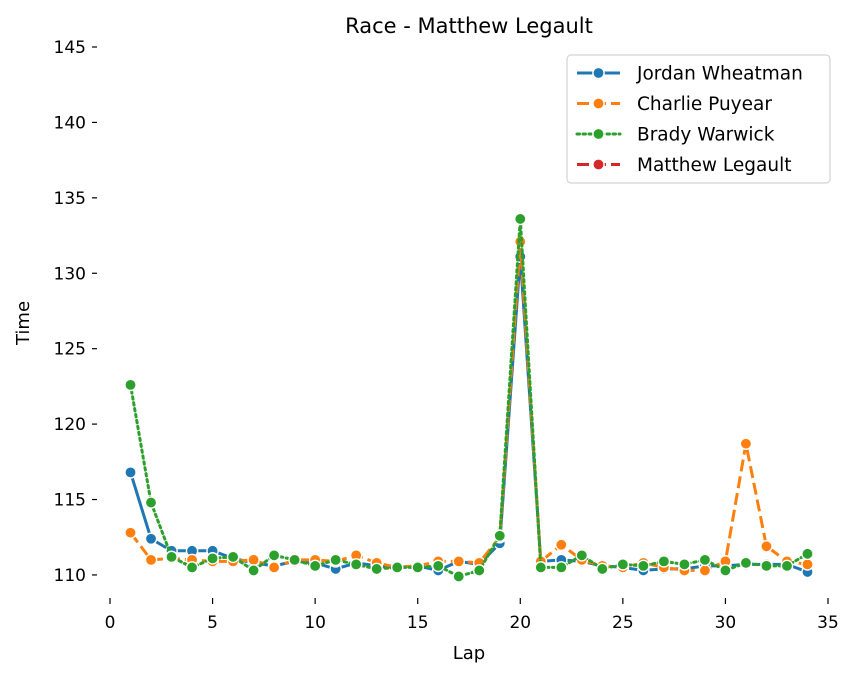 This screenshot has height=678, width=856. What do you see at coordinates (828, 623) in the screenshot?
I see `x-tick-label: 35` at bounding box center [828, 623].